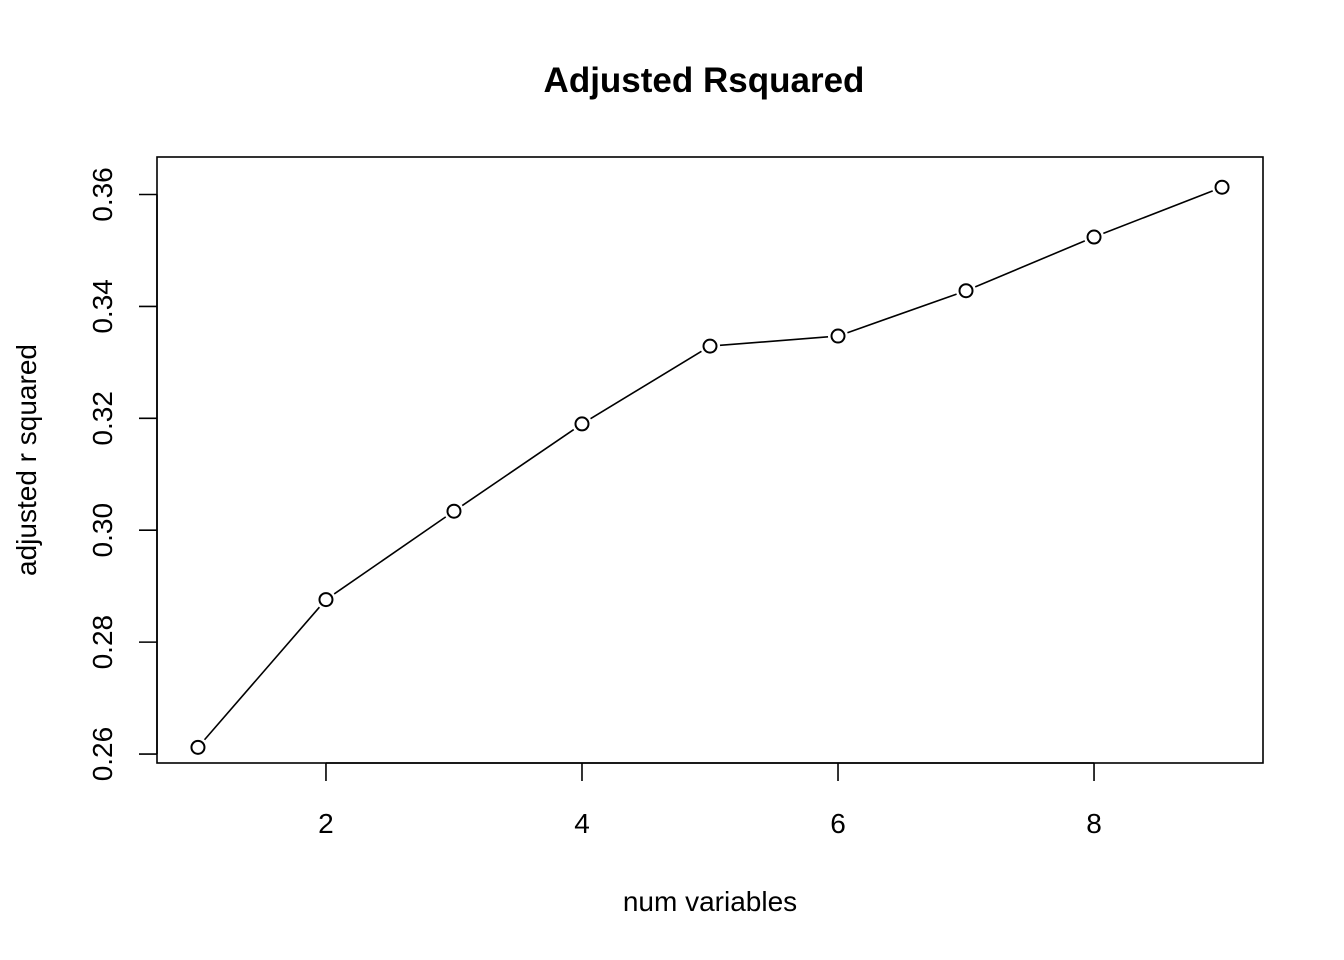 This screenshot has width=1344, height=960. Describe the element at coordinates (326, 823) in the screenshot. I see `x-tick-label-0: 2` at that location.